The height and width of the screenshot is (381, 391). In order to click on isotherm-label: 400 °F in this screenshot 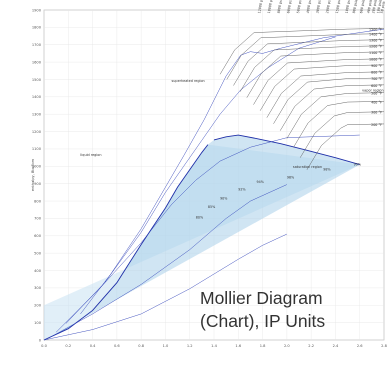, I will do `click(376, 102)`.